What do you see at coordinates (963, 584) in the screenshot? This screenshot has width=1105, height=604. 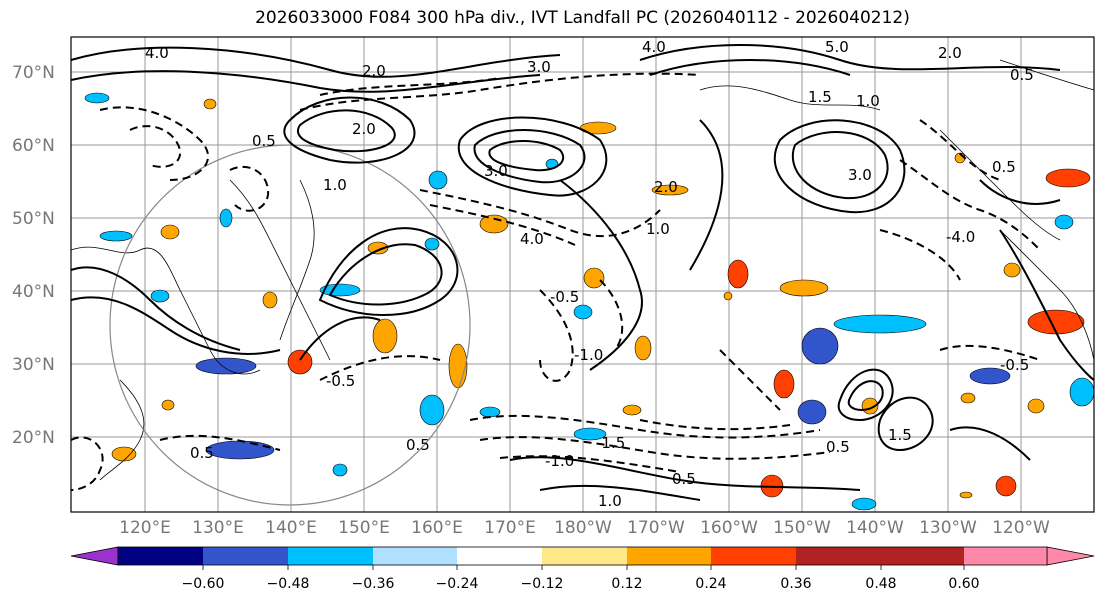 I see `colorbar-tick: 0.60` at bounding box center [963, 584].